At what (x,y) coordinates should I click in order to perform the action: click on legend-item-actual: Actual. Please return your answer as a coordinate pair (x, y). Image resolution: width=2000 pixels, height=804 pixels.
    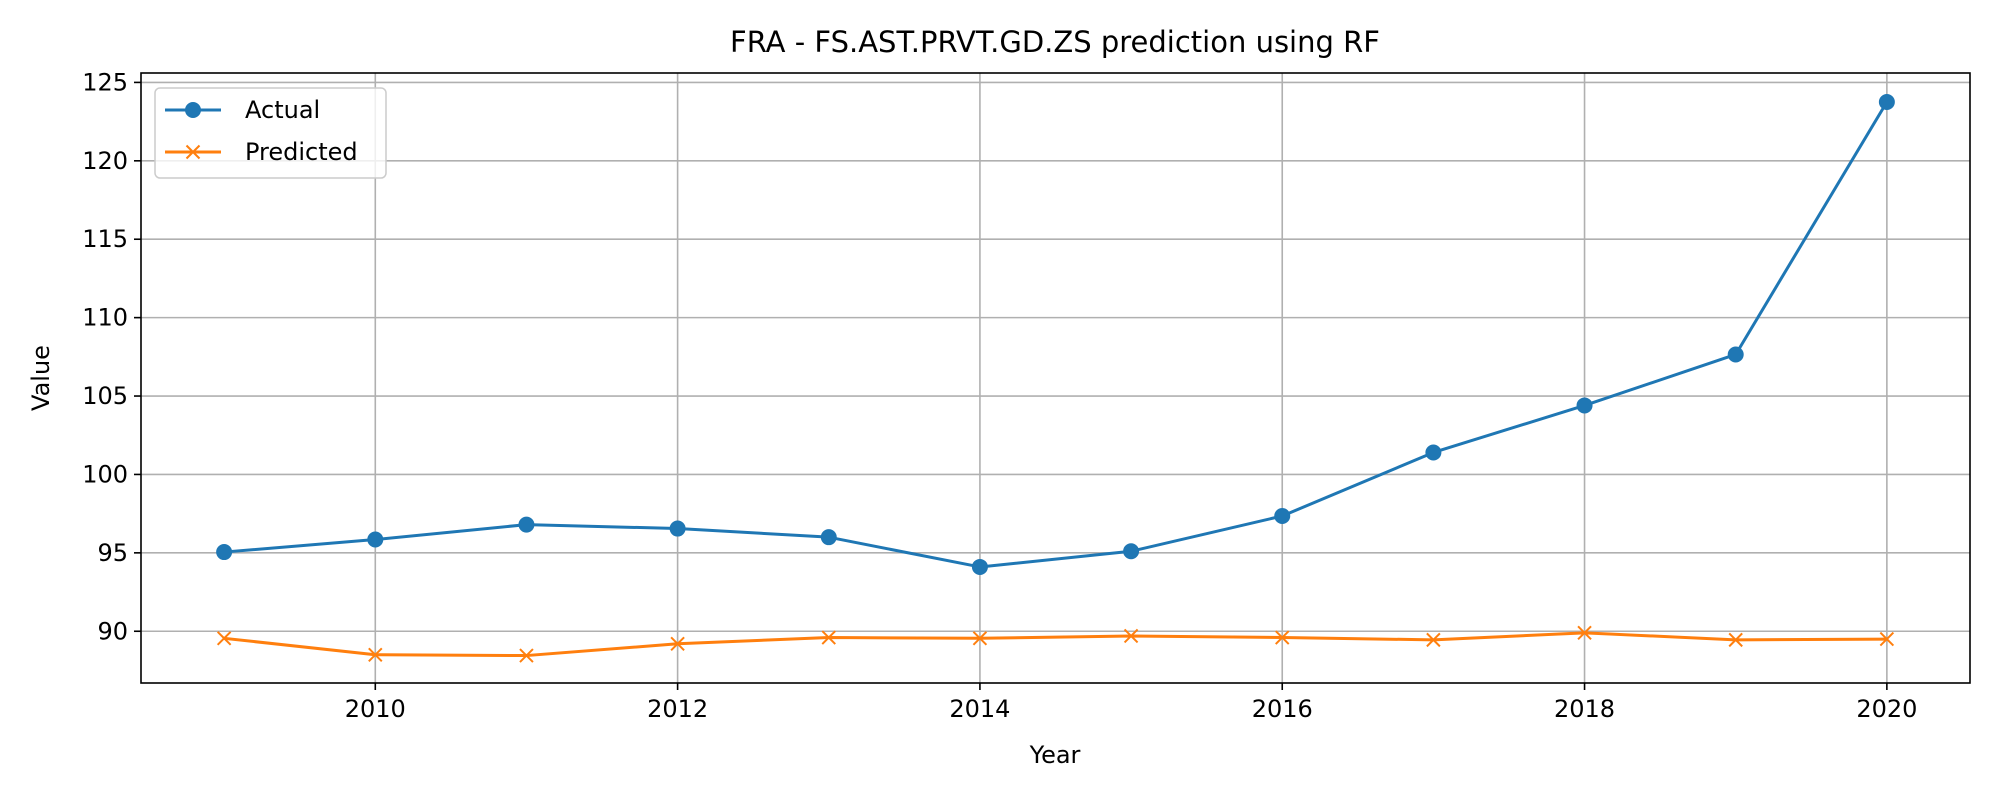
    Looking at the image, I should click on (242, 110).